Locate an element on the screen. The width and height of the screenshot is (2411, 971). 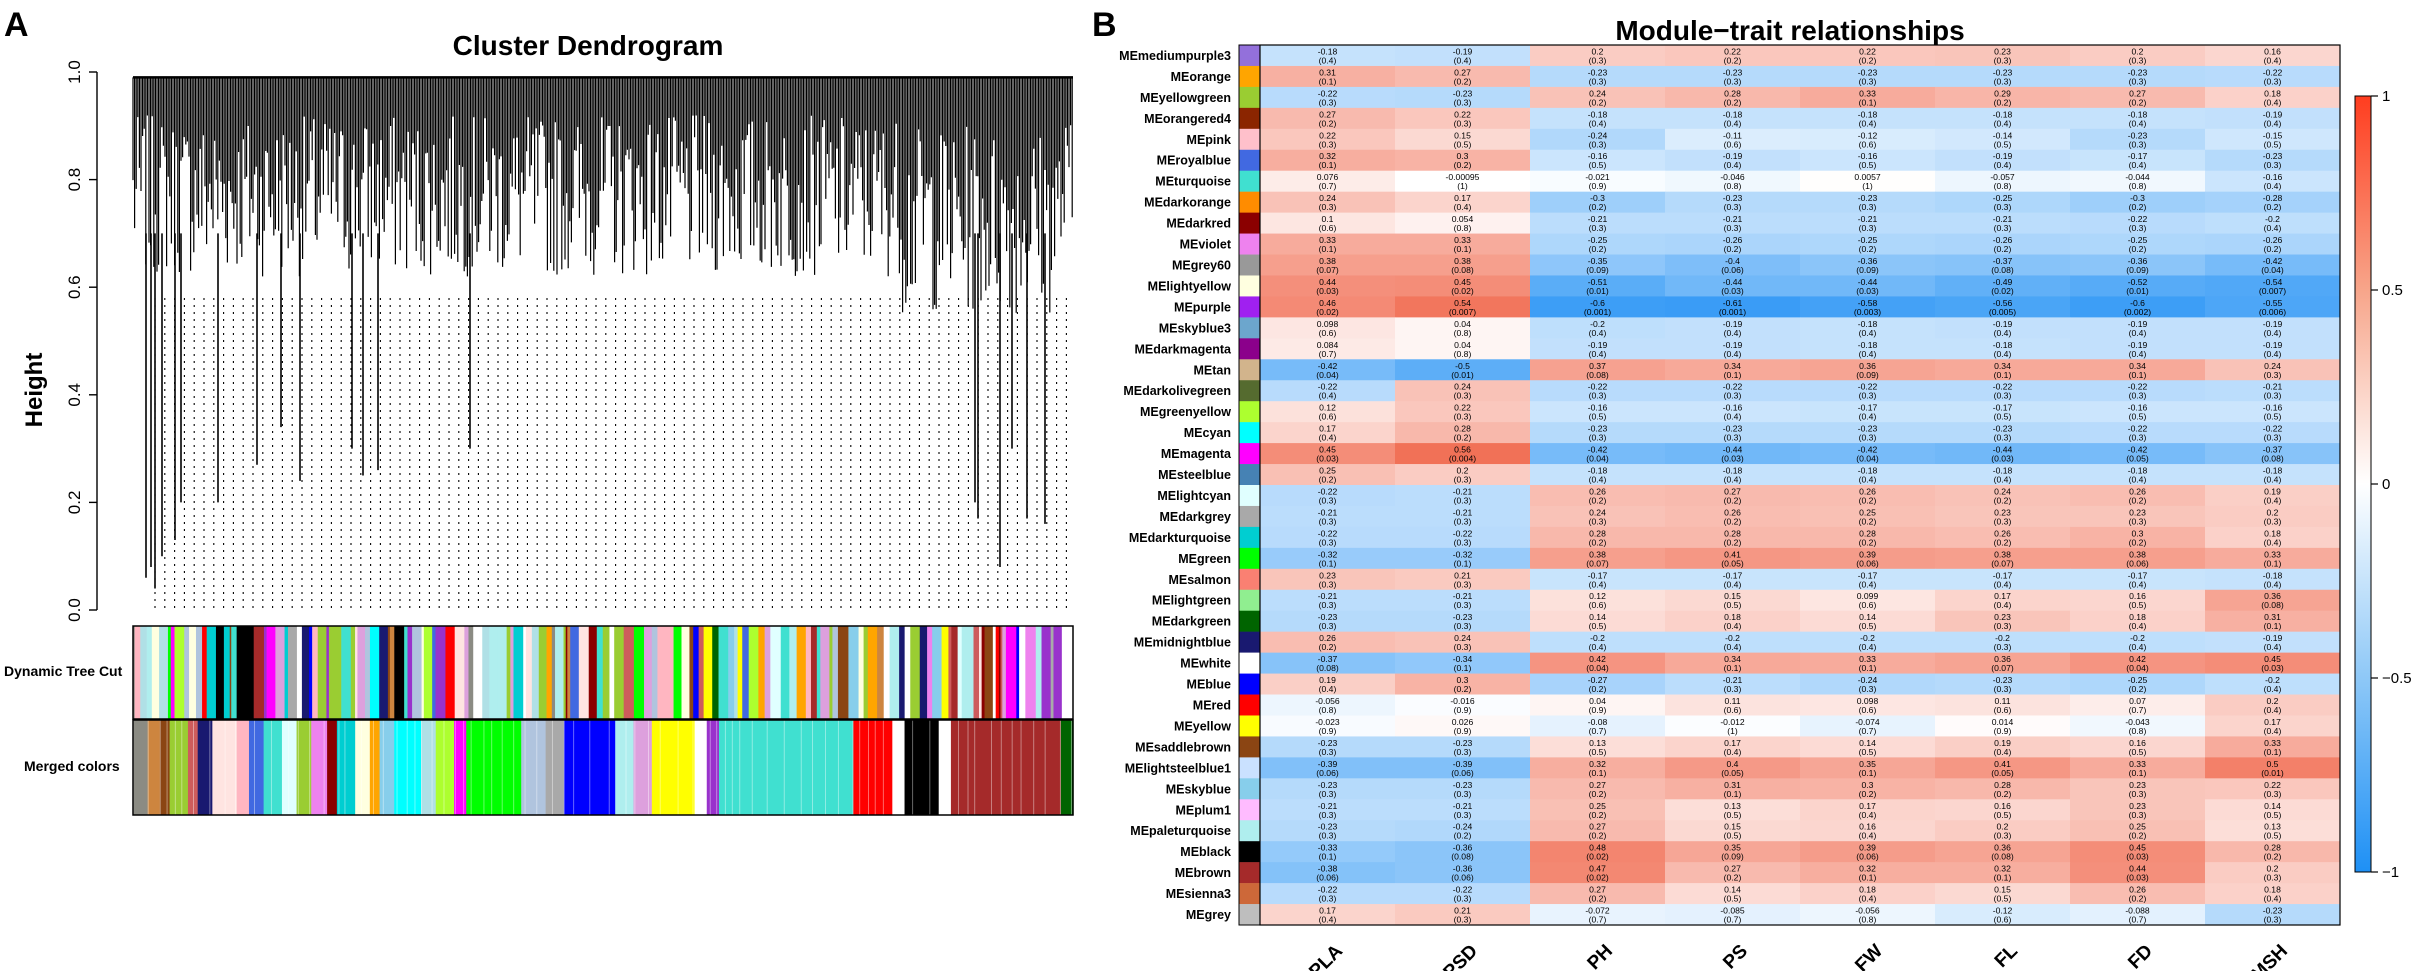
cell-pvalue: (0.1) is located at coordinates (1868, 773).